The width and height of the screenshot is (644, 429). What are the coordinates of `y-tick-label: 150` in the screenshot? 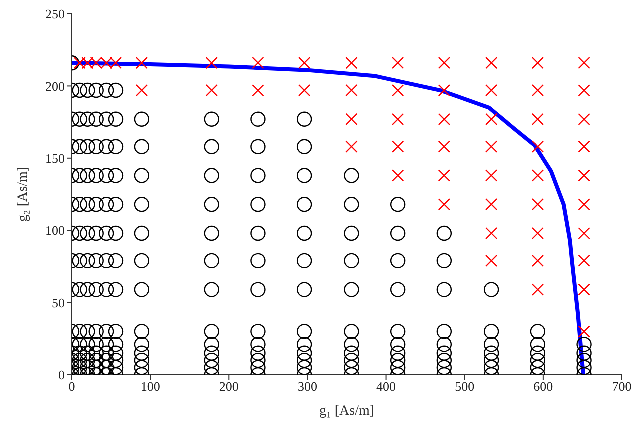 It's located at (55, 158).